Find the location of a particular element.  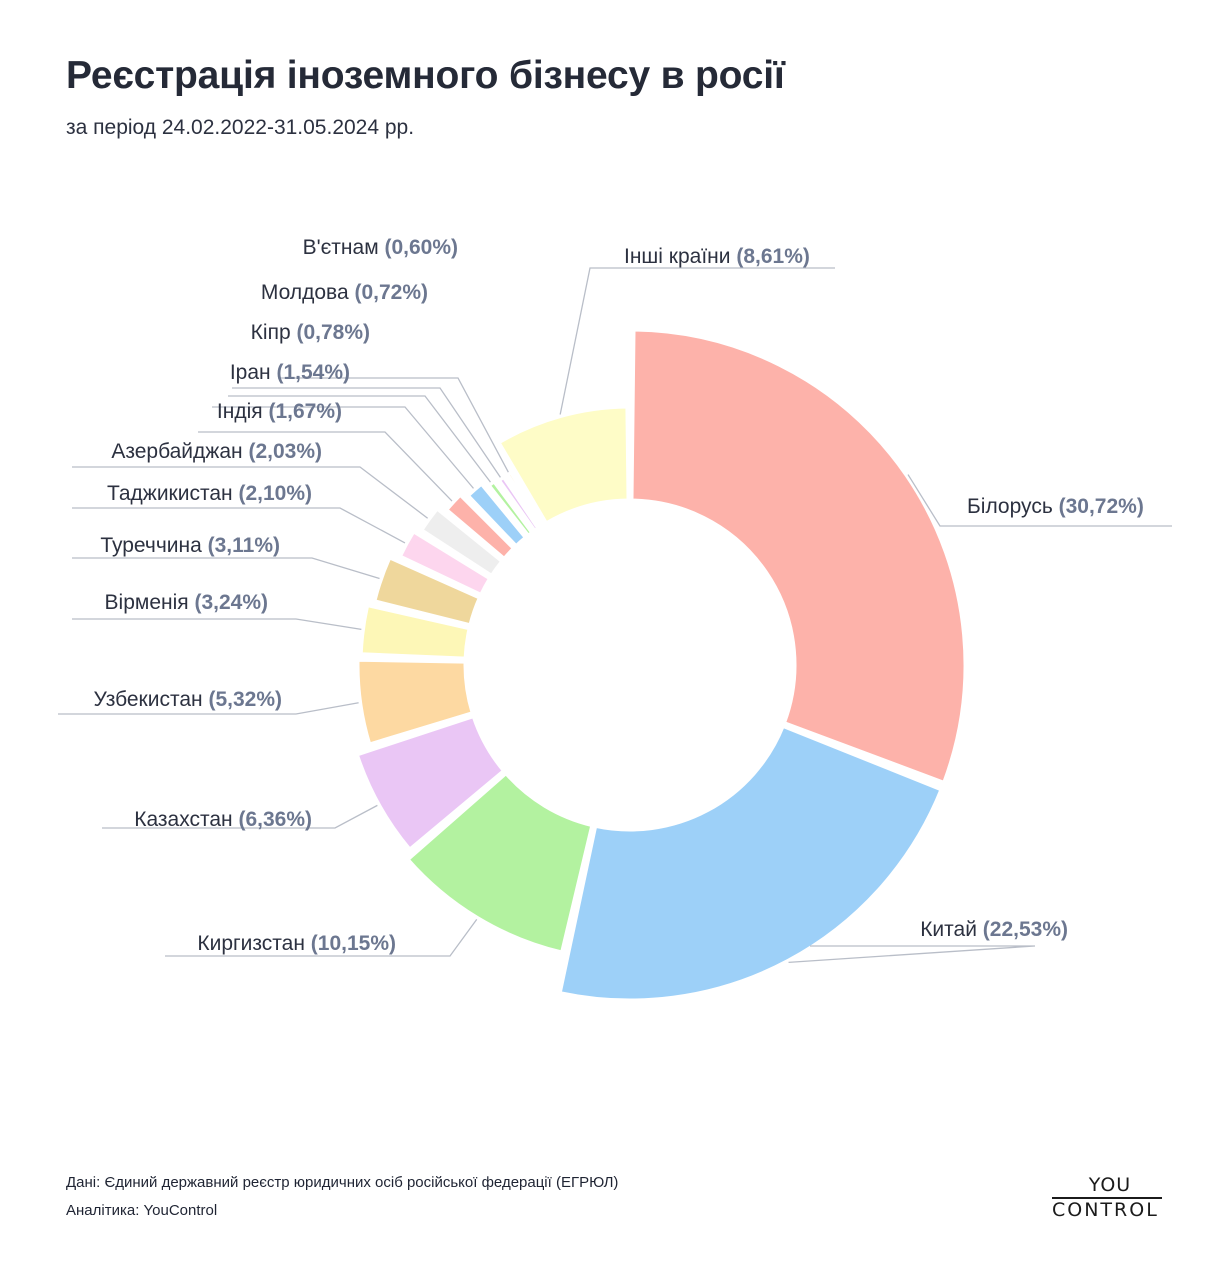

slice-label-5: Узбекистан (5,32%) is located at coordinates (188, 699).